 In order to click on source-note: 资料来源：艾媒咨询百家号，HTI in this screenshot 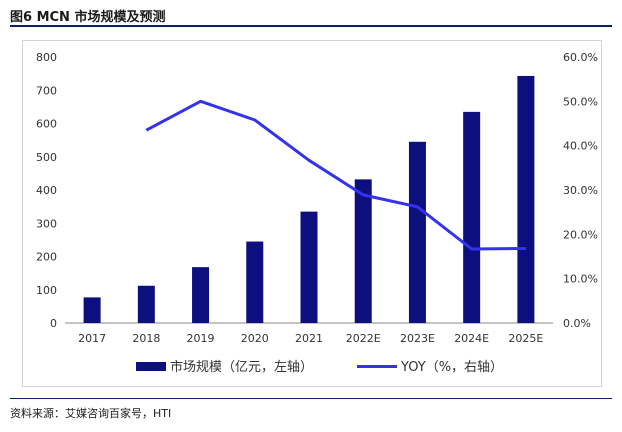, I will do `click(91, 413)`.